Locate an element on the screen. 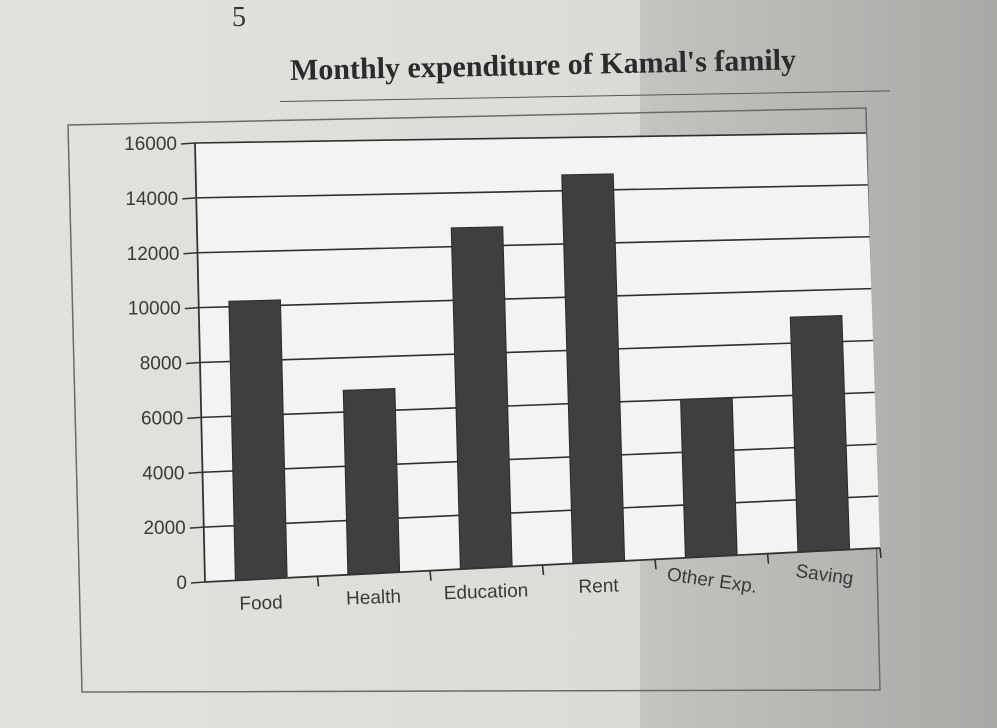 This screenshot has width=997, height=728. y-tick-label: 16000 is located at coordinates (150, 144).